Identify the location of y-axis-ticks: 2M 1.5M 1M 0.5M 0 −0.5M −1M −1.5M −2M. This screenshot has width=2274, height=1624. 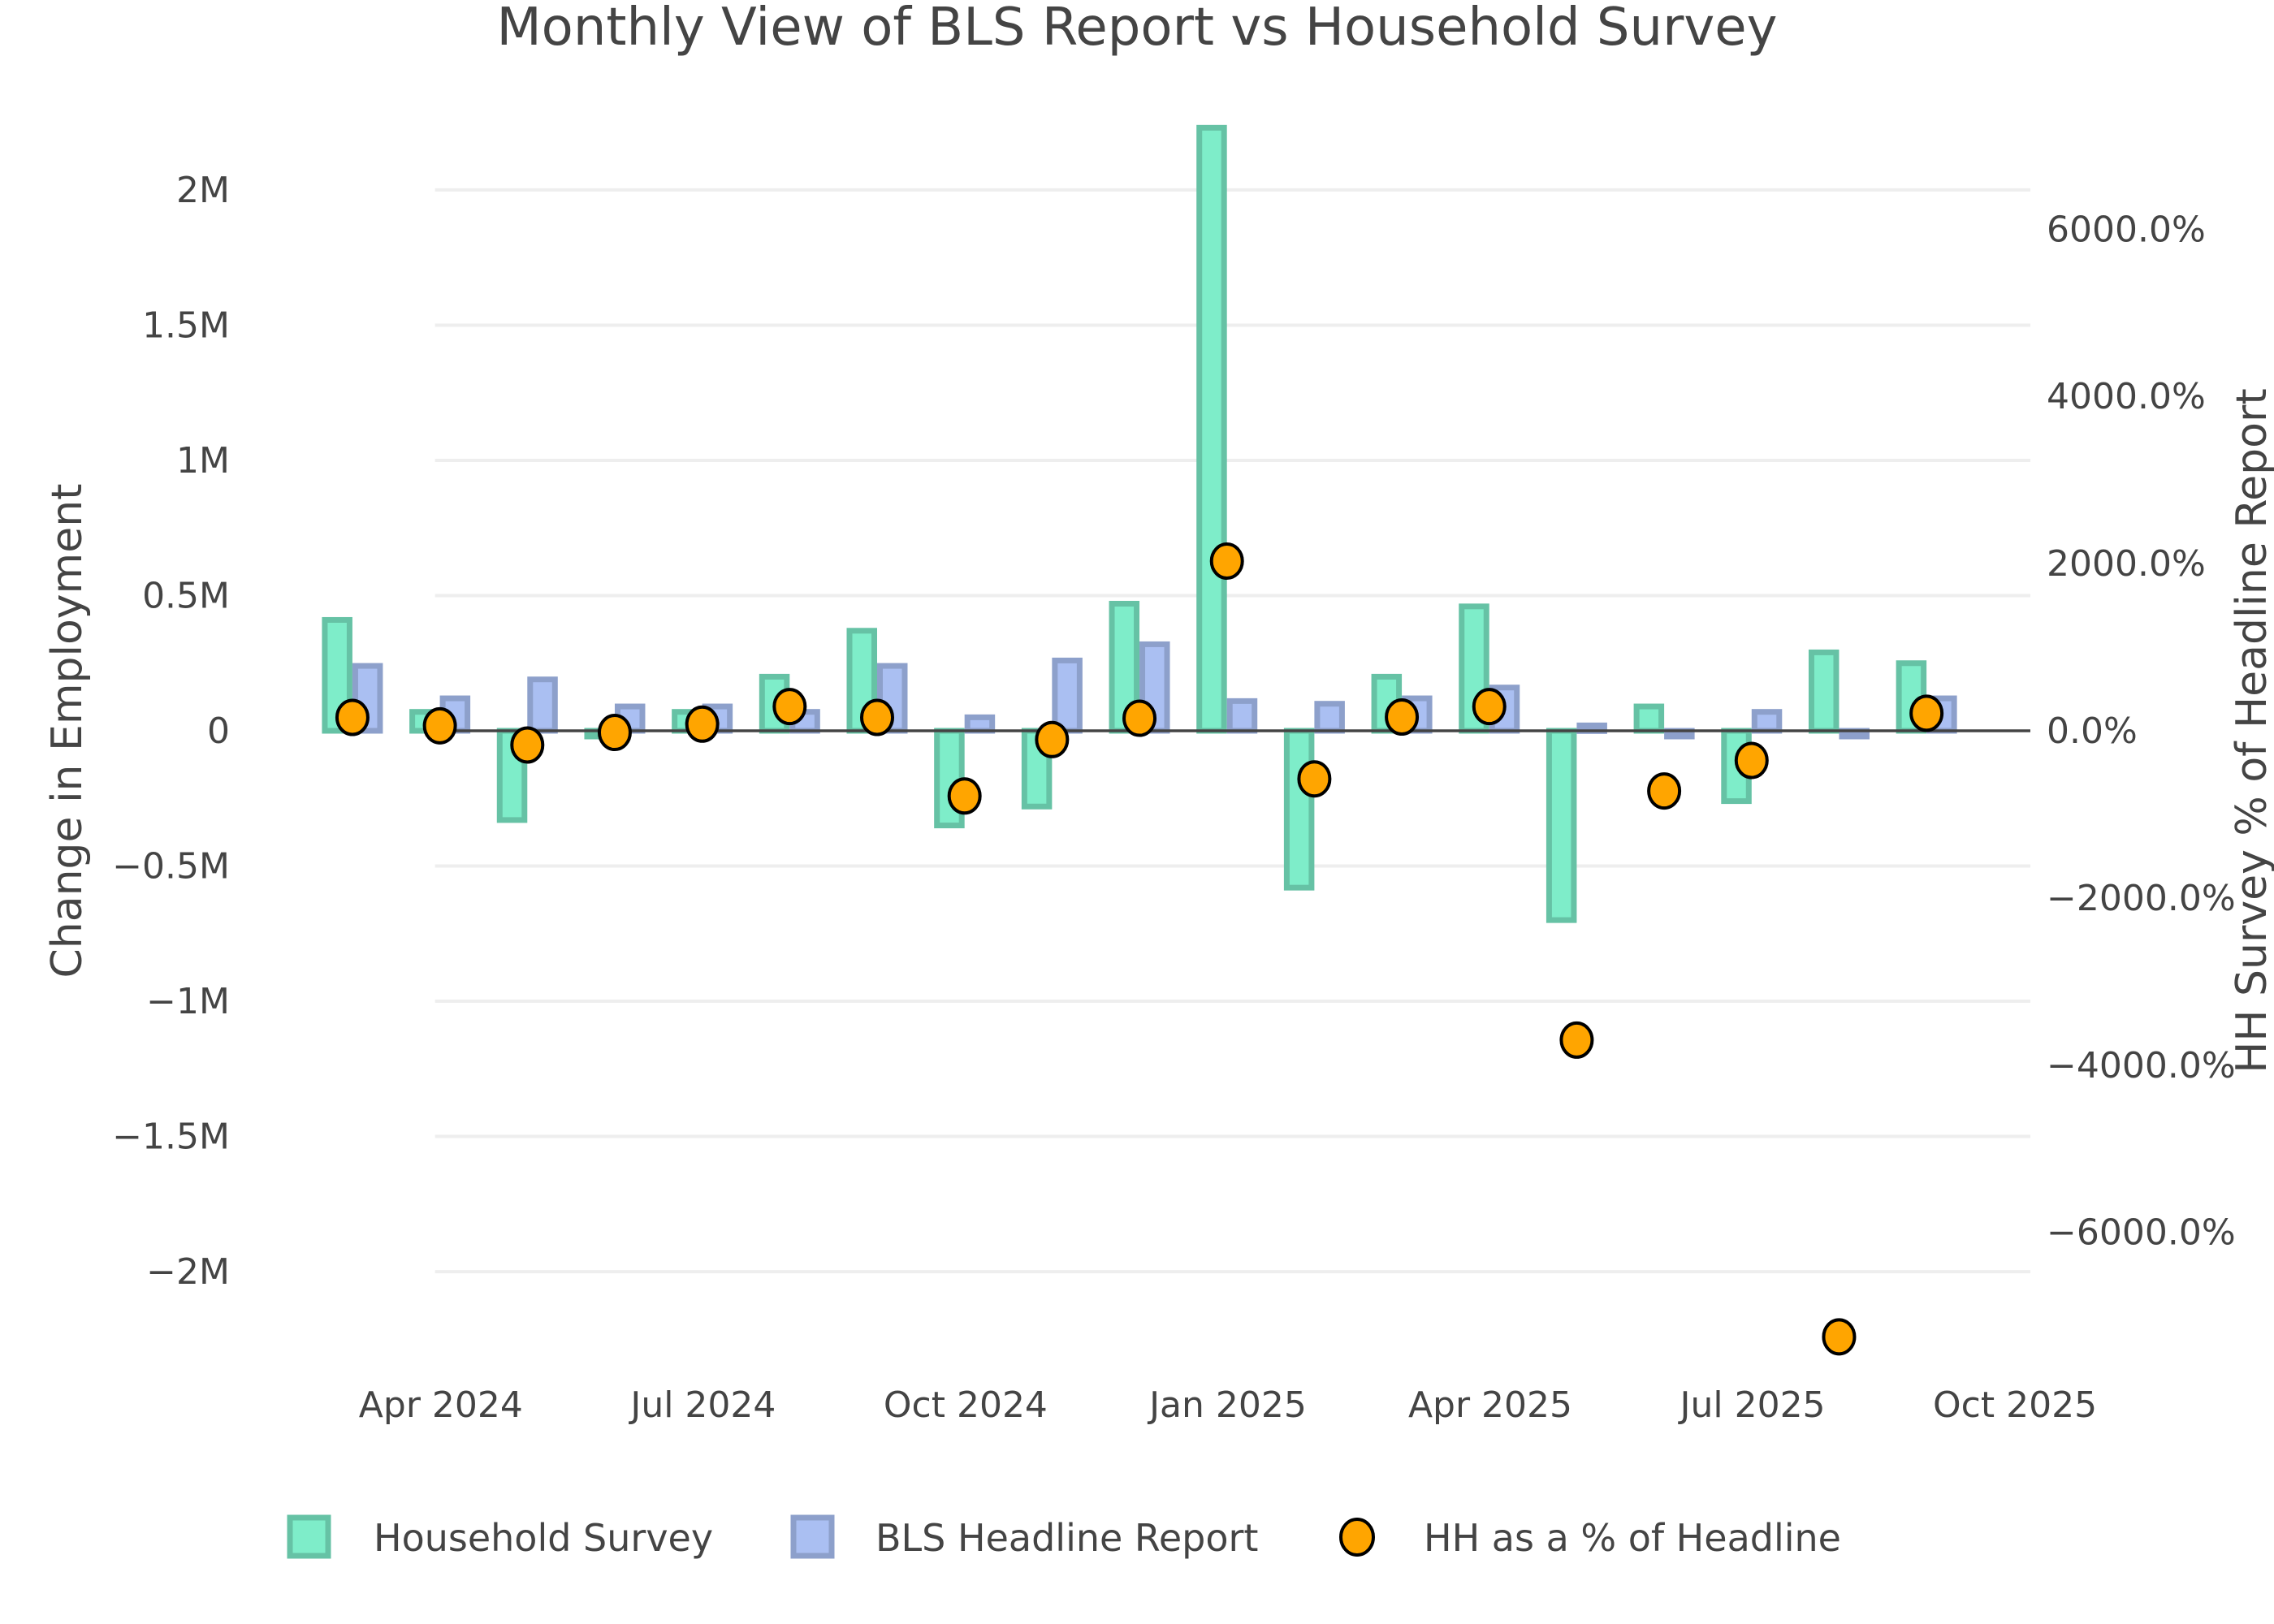
(171, 732).